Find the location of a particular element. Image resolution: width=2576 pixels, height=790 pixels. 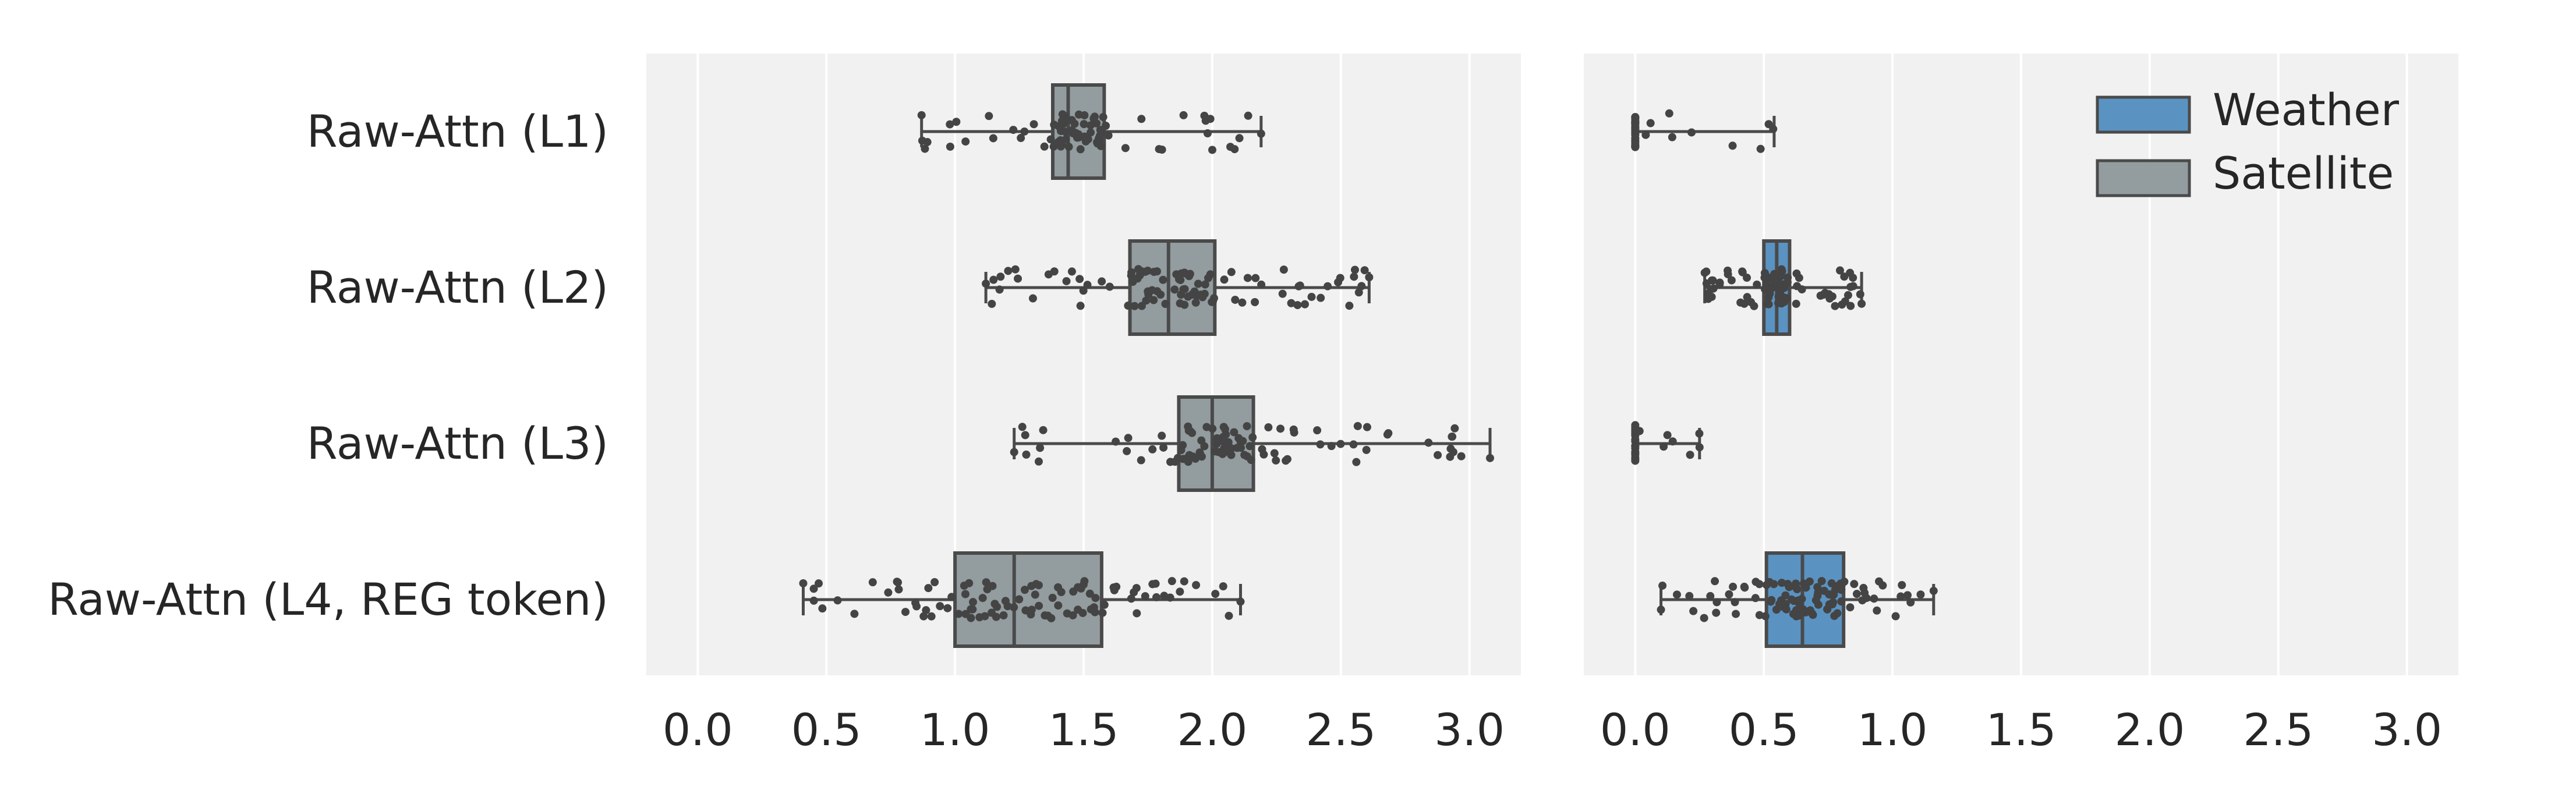

legend-label-weather: Weather is located at coordinates (2306, 110).